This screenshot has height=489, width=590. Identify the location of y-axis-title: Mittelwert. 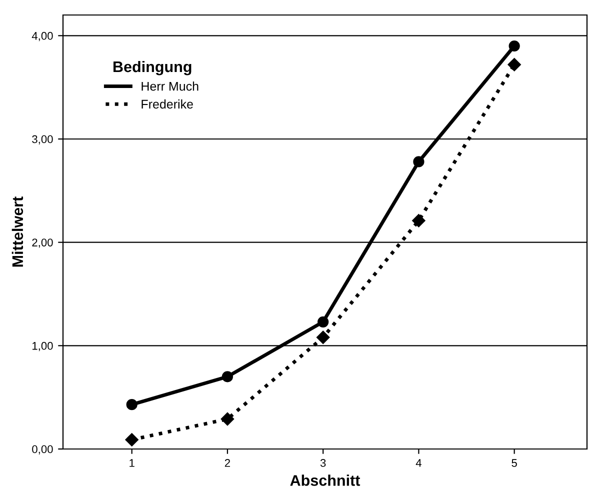
(18, 231).